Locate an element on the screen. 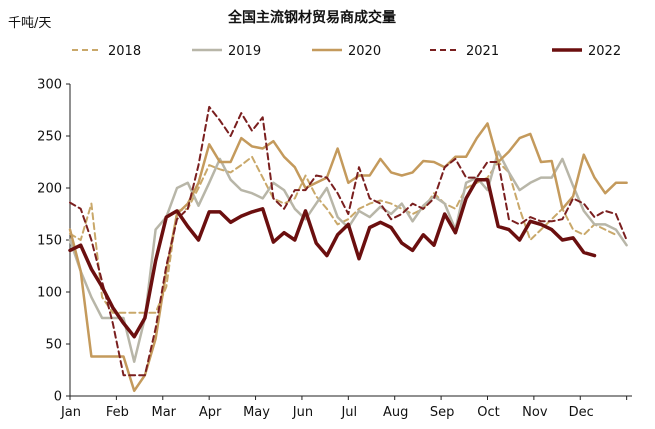  legend-label-2022: 2022 is located at coordinates (604, 51).